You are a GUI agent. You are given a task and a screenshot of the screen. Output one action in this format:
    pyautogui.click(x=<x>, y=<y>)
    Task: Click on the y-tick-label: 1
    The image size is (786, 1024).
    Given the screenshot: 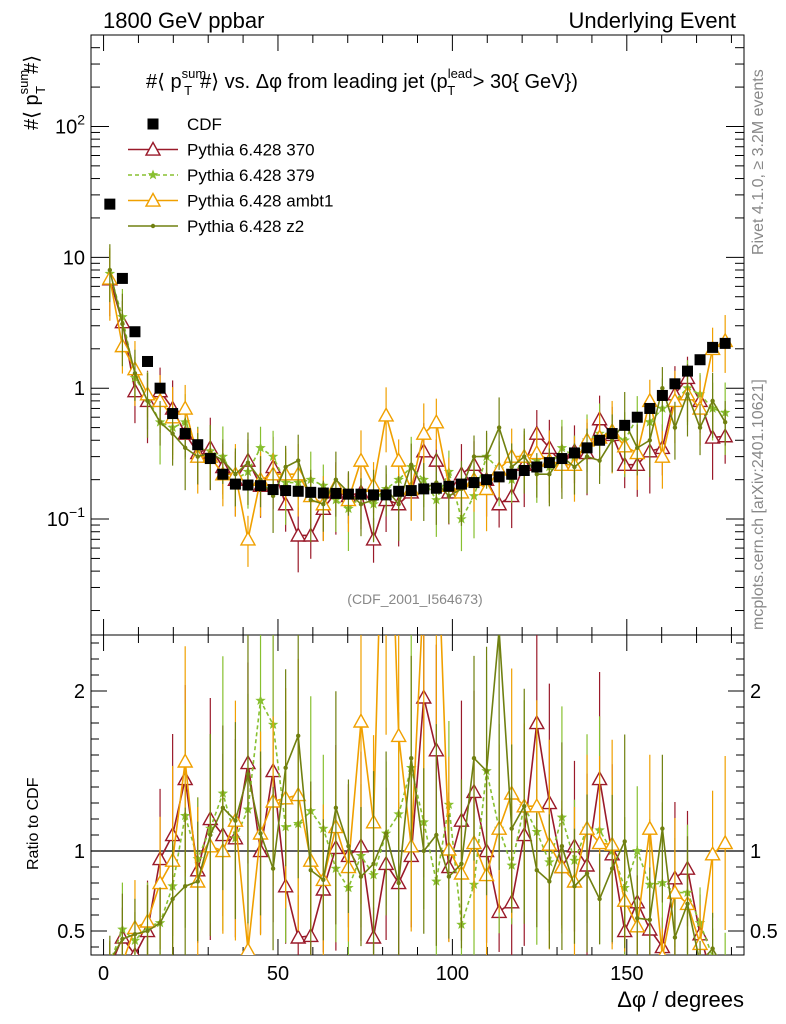 What is the action you would take?
    pyautogui.click(x=79, y=389)
    